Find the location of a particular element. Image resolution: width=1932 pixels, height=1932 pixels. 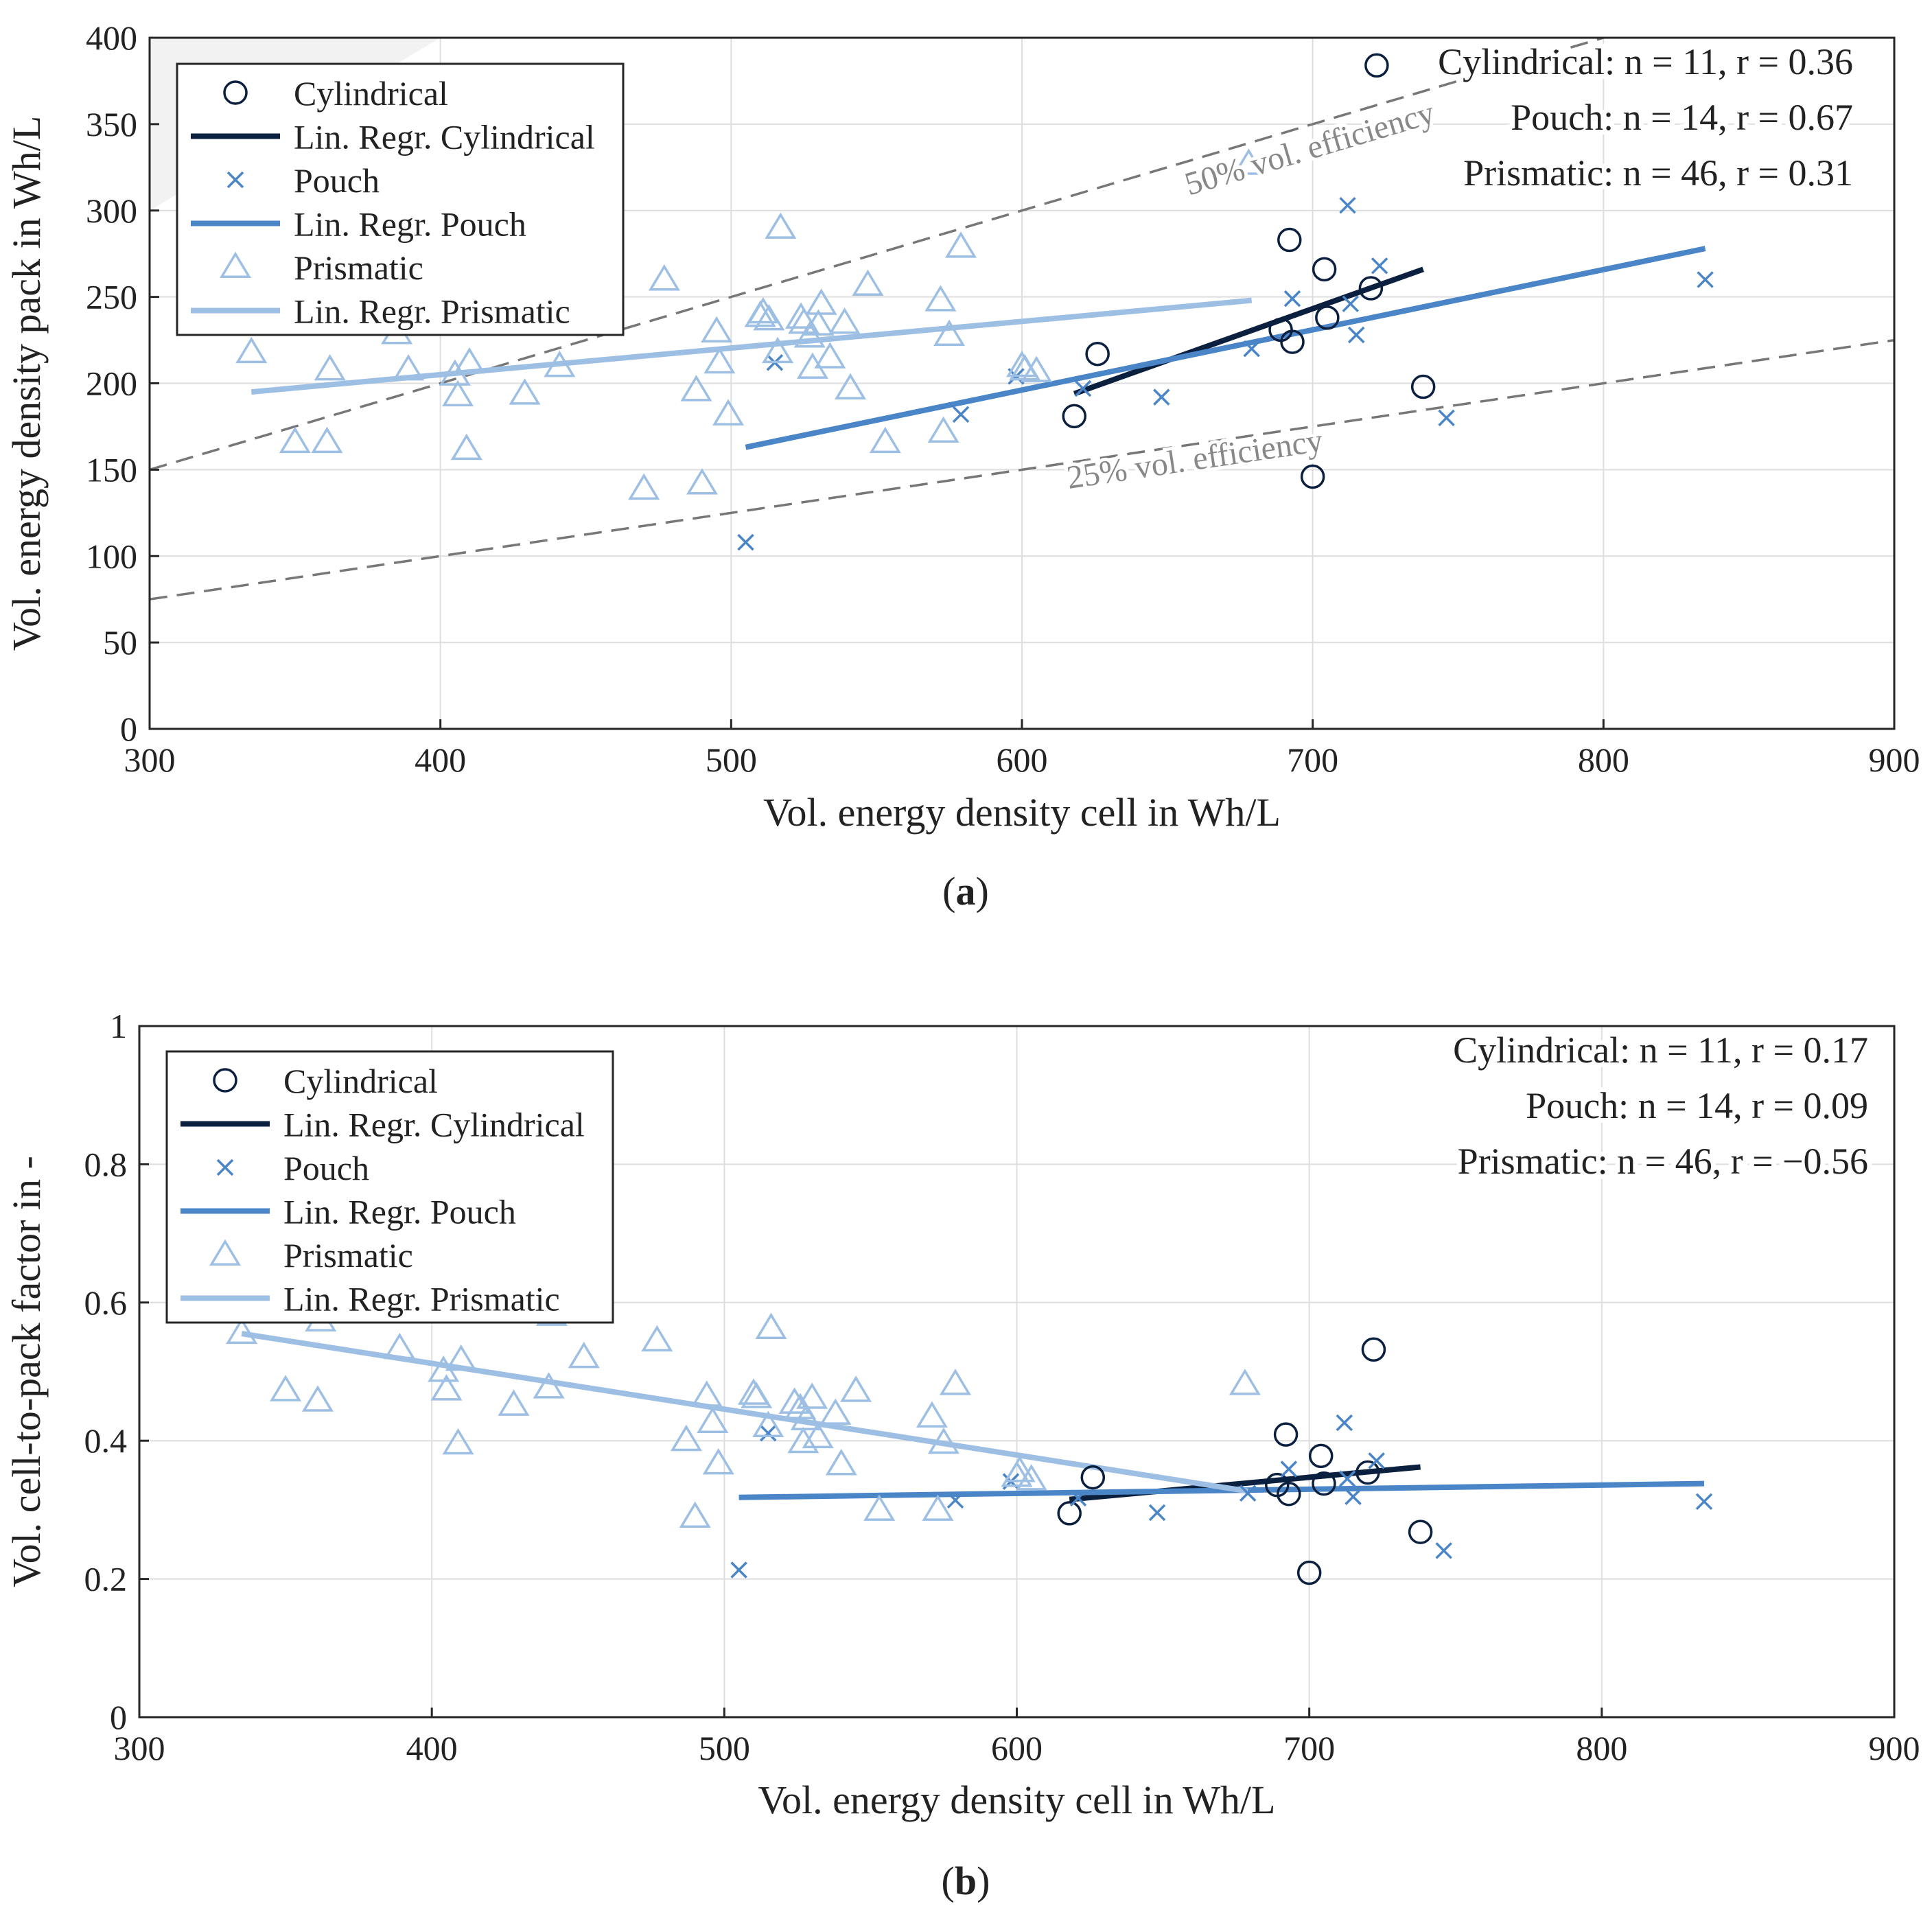

legend-entry: Lin. Regr. Cylindrical is located at coordinates (434, 1125).